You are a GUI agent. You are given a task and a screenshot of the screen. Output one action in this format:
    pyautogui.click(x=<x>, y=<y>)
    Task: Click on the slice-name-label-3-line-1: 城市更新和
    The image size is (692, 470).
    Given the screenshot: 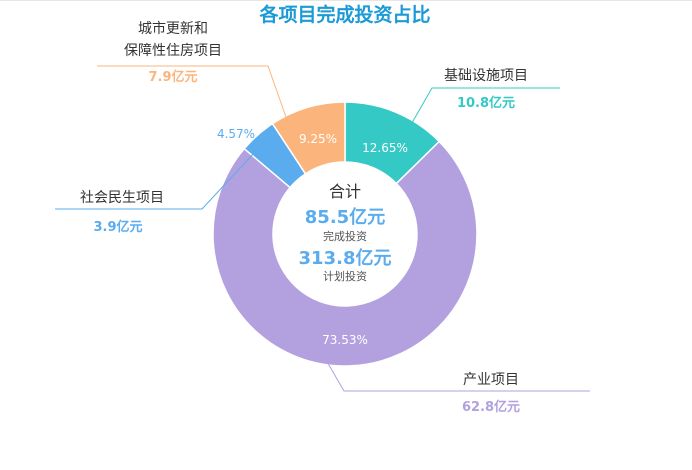 What is the action you would take?
    pyautogui.click(x=173, y=28)
    